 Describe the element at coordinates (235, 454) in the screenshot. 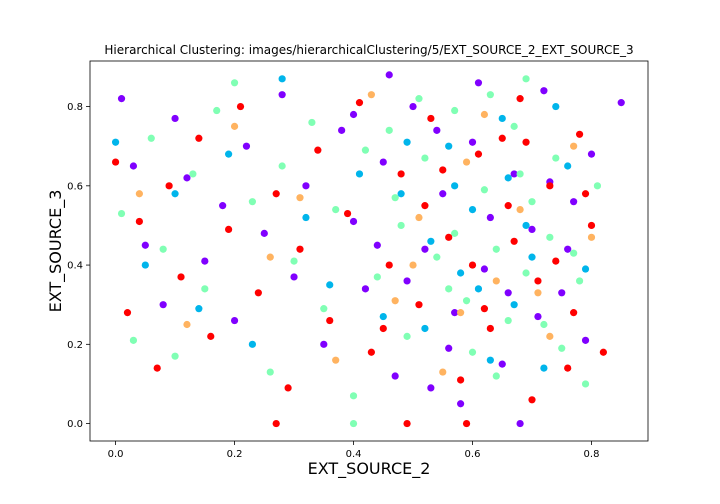

I see `x-tick-label: 0.2` at that location.